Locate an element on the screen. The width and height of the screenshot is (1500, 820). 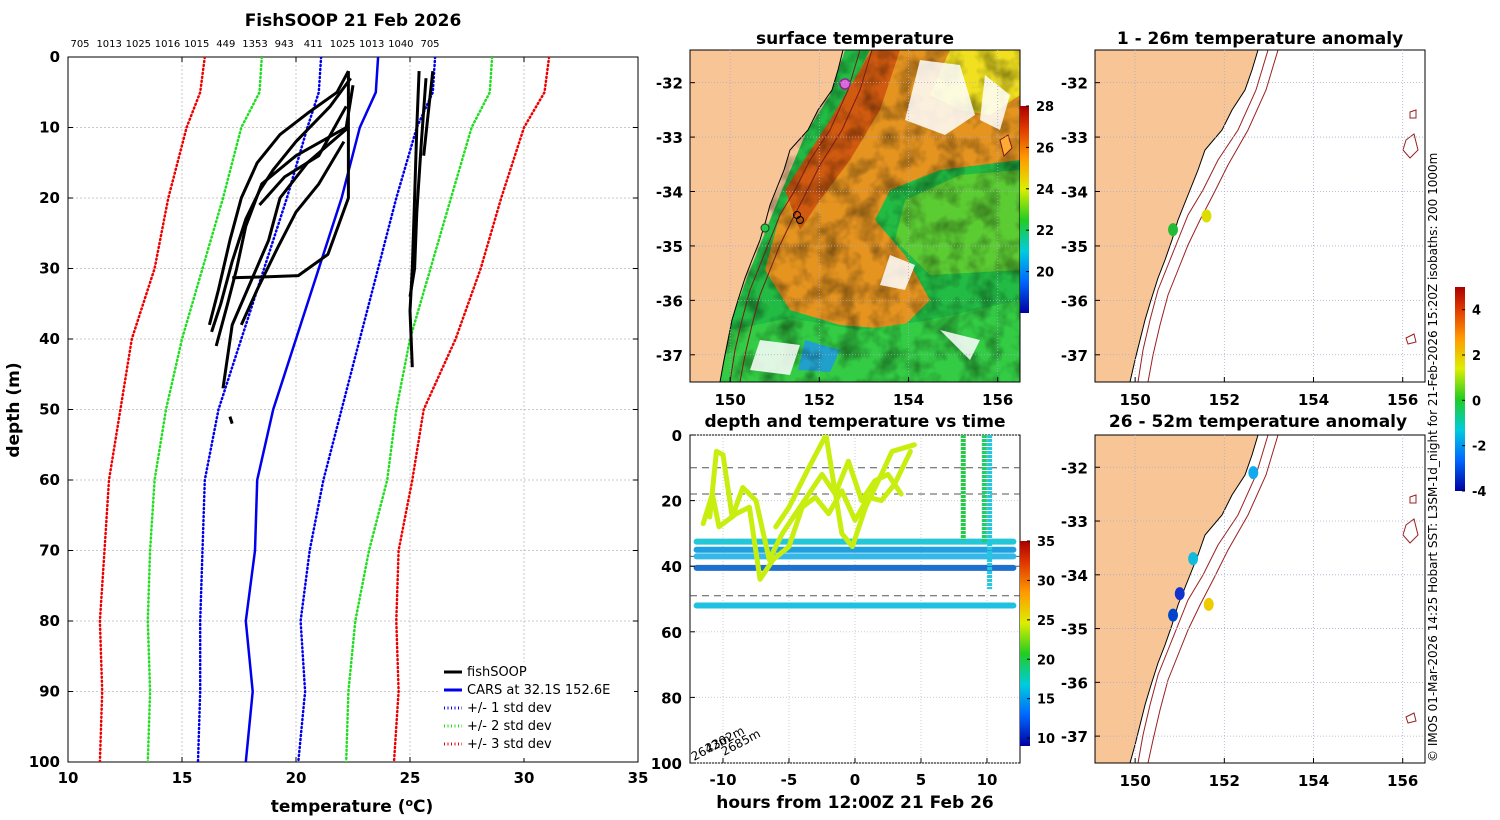
sst-cloud is located at coordinates (880, 217).